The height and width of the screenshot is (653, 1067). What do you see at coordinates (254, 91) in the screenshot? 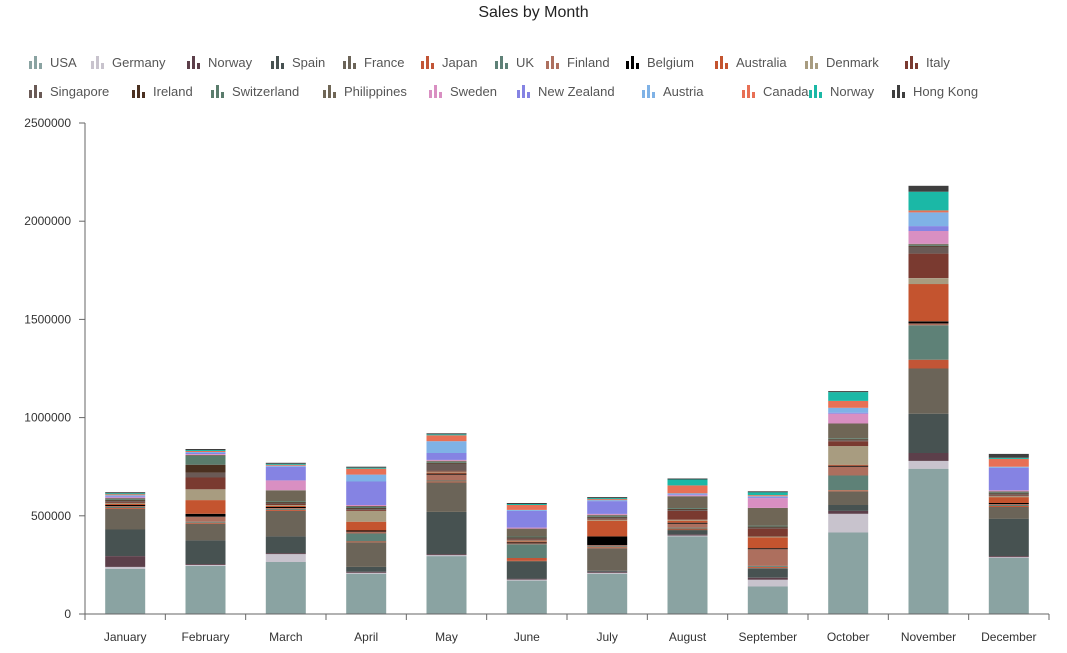
I see `legend-item: Switzerland` at bounding box center [254, 91].